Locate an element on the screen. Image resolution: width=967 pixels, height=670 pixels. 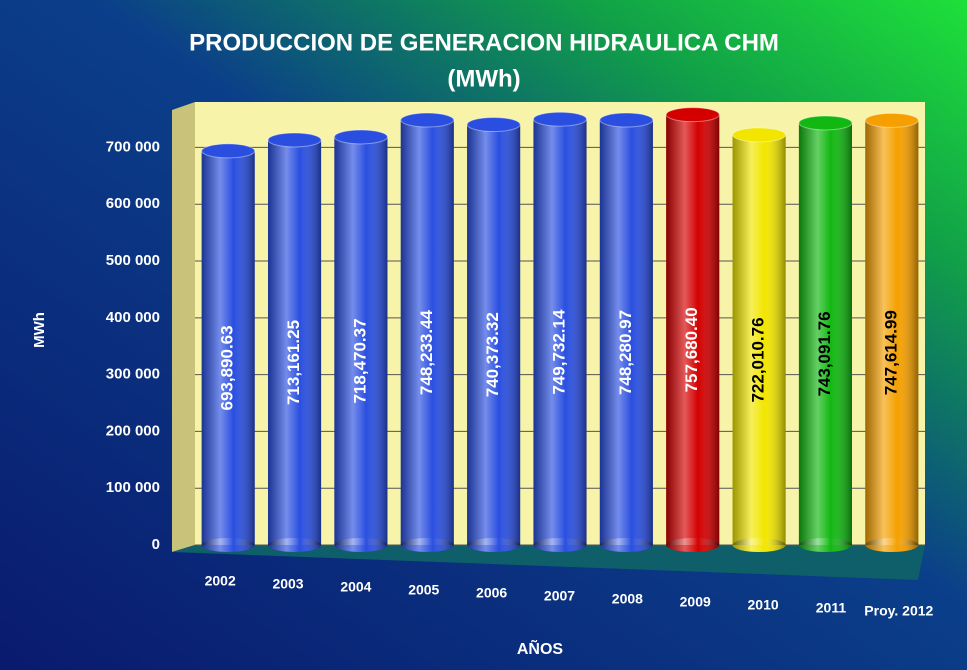
value-label: 722,010.76 is located at coordinates (758, 359).